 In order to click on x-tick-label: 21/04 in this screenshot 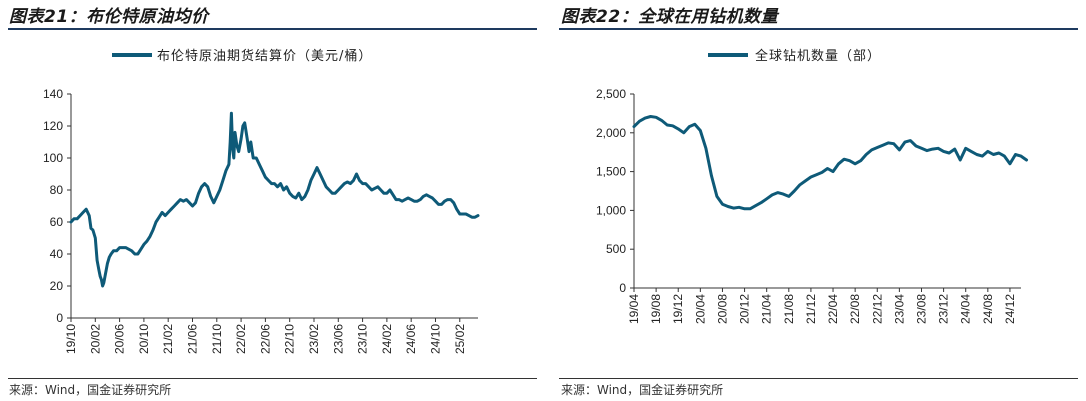, I will do `click(767, 309)`.